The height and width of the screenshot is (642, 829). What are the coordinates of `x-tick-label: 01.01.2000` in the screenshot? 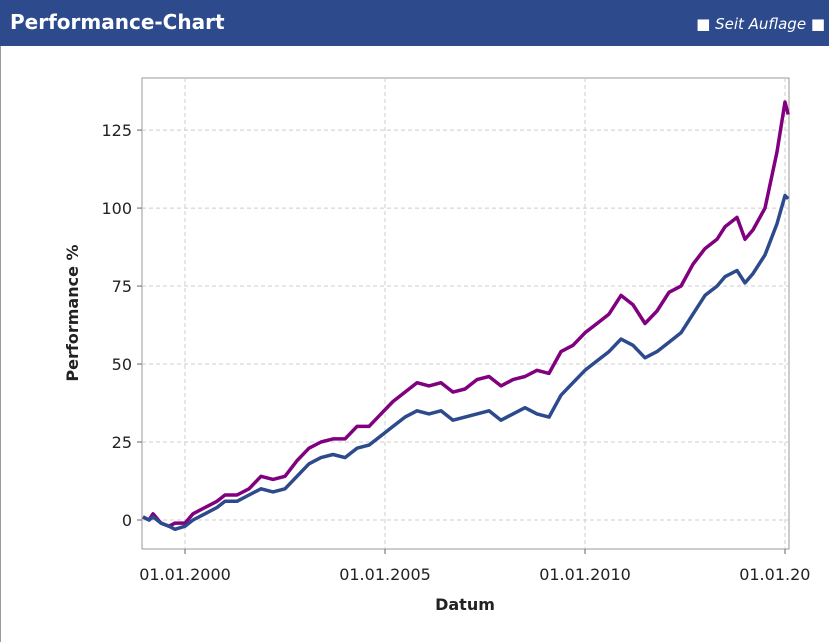 It's located at (185, 574).